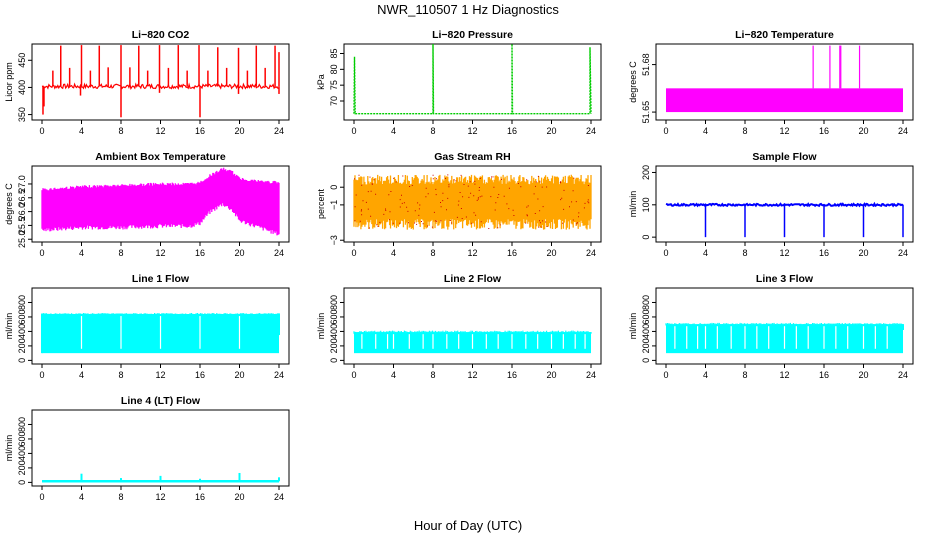 This screenshot has width=936, height=540. Describe the element at coordinates (334, 85) in the screenshot. I see `y-tick-label: 75` at that location.